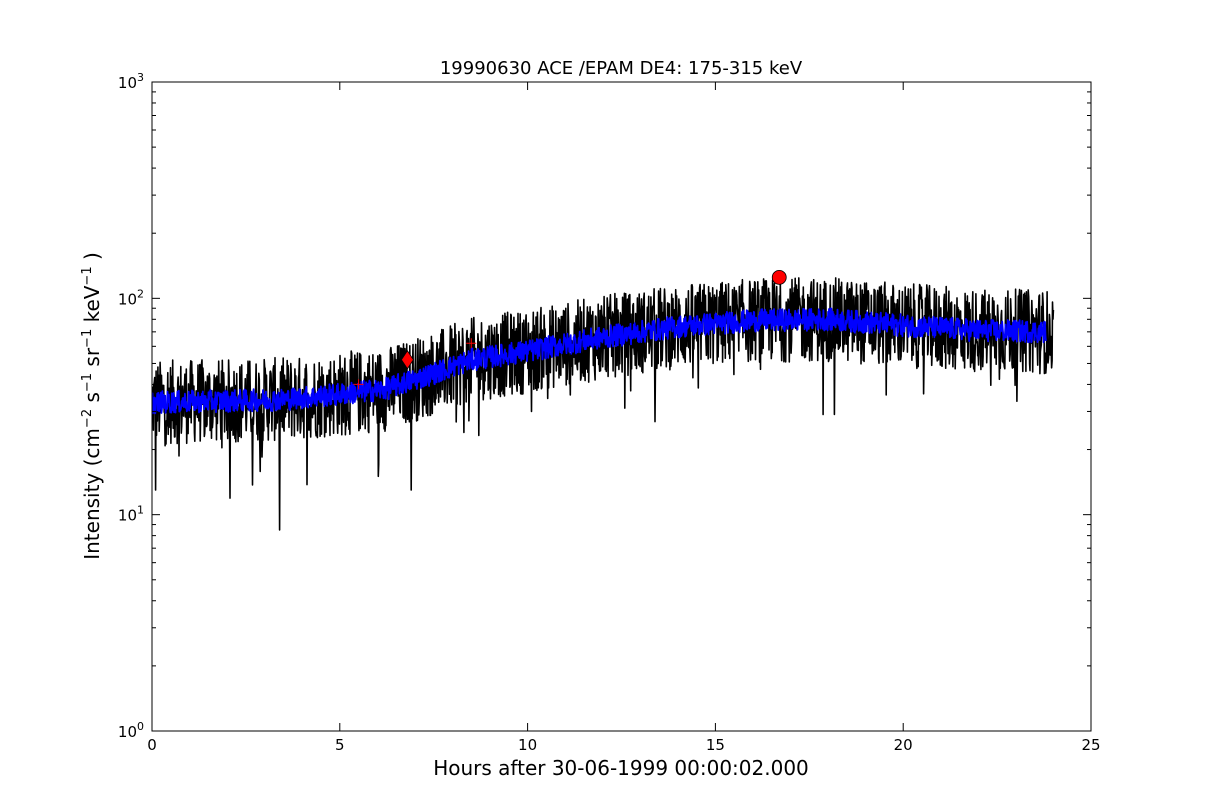 The height and width of the screenshot is (812, 1212). What do you see at coordinates (140, 293) in the screenshot?
I see `y-tick-exponent: 2` at bounding box center [140, 293].